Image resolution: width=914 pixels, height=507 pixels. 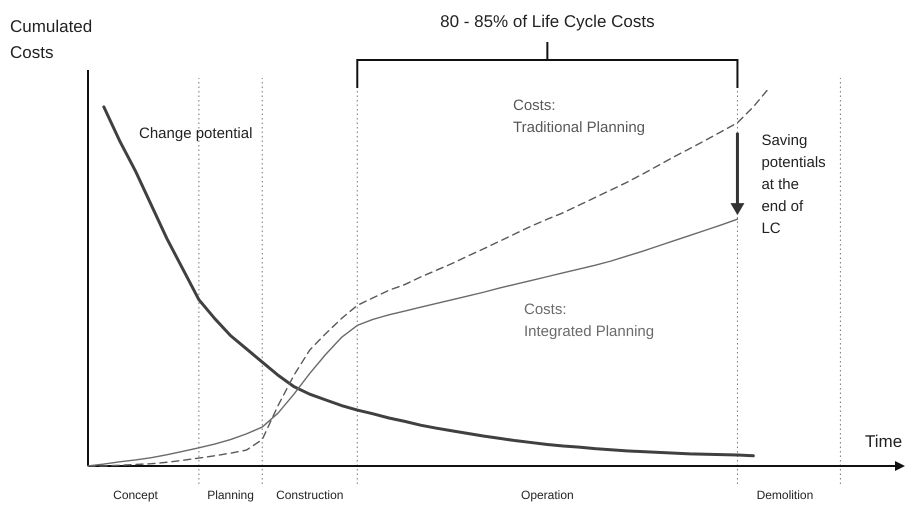 I want to click on y-axis-title: Cumulated Costs, so click(x=51, y=39).